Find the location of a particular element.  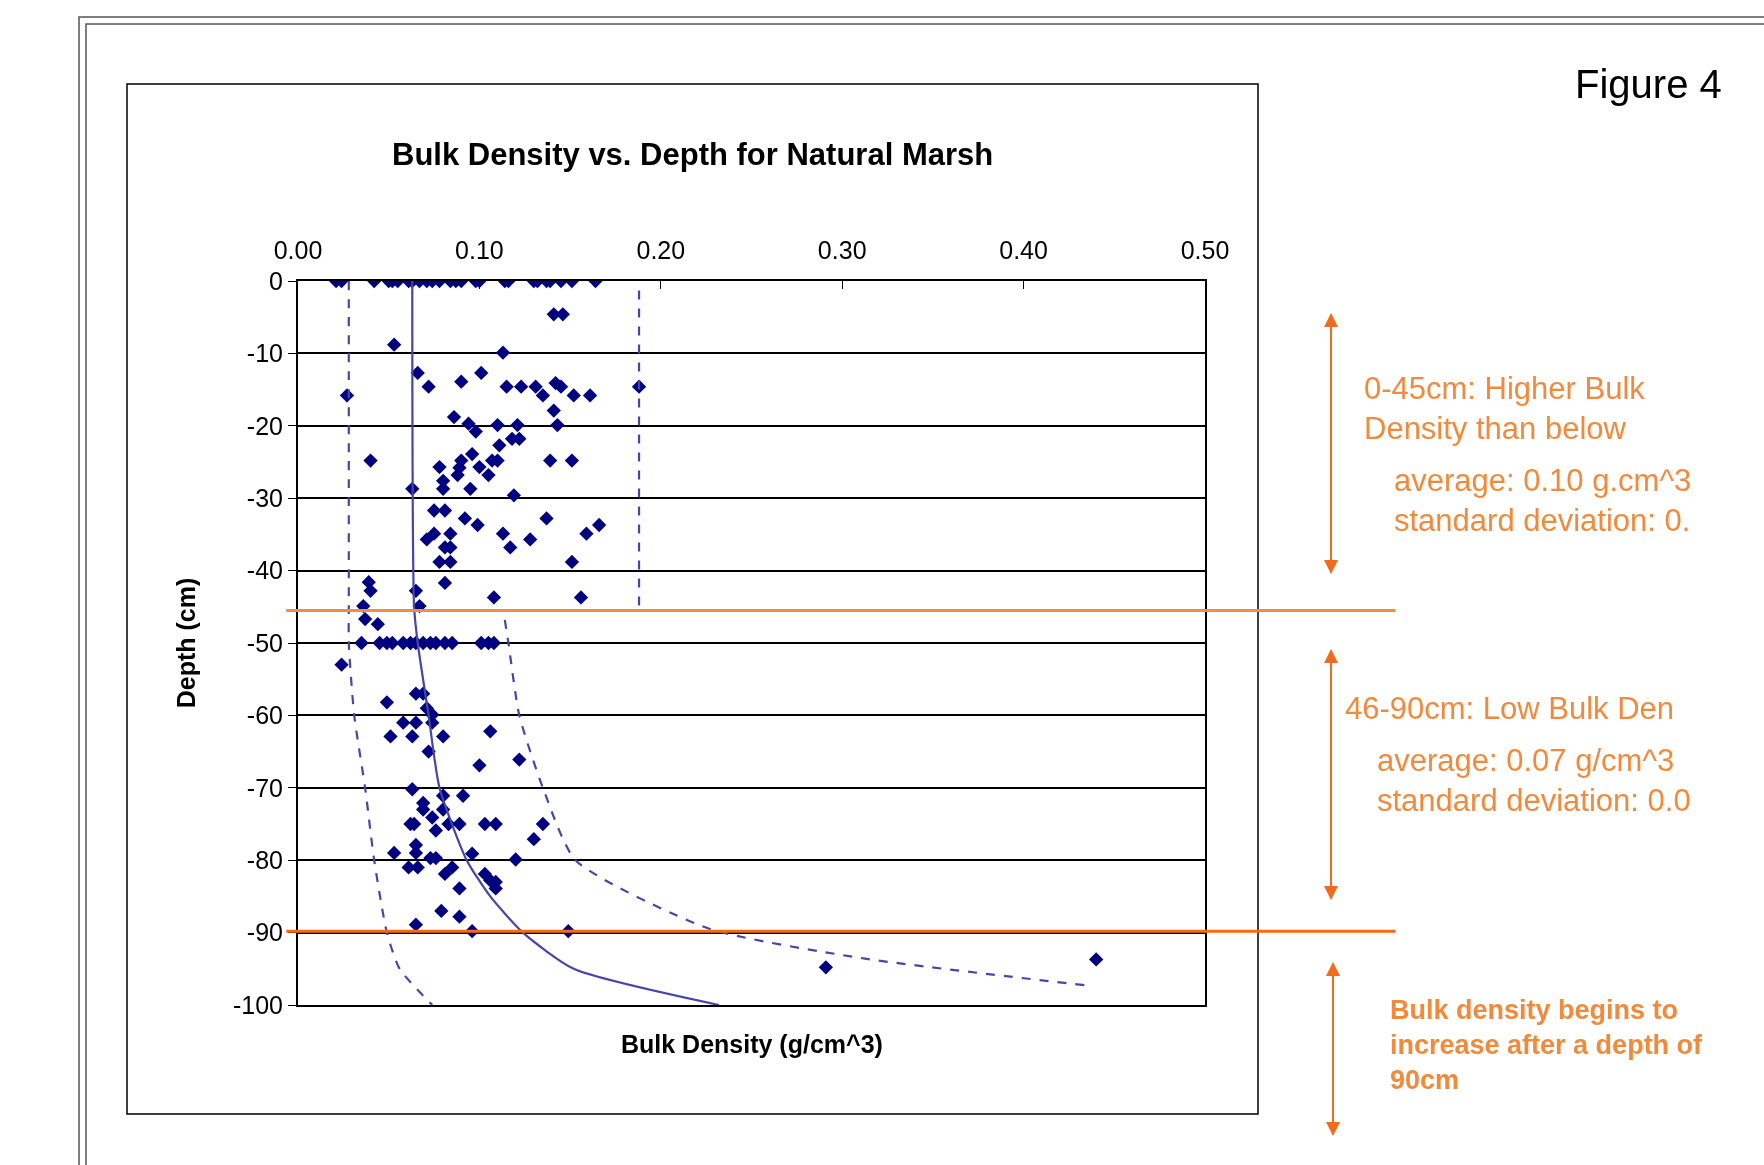

y-tick-label: 0 is located at coordinates (276, 280).